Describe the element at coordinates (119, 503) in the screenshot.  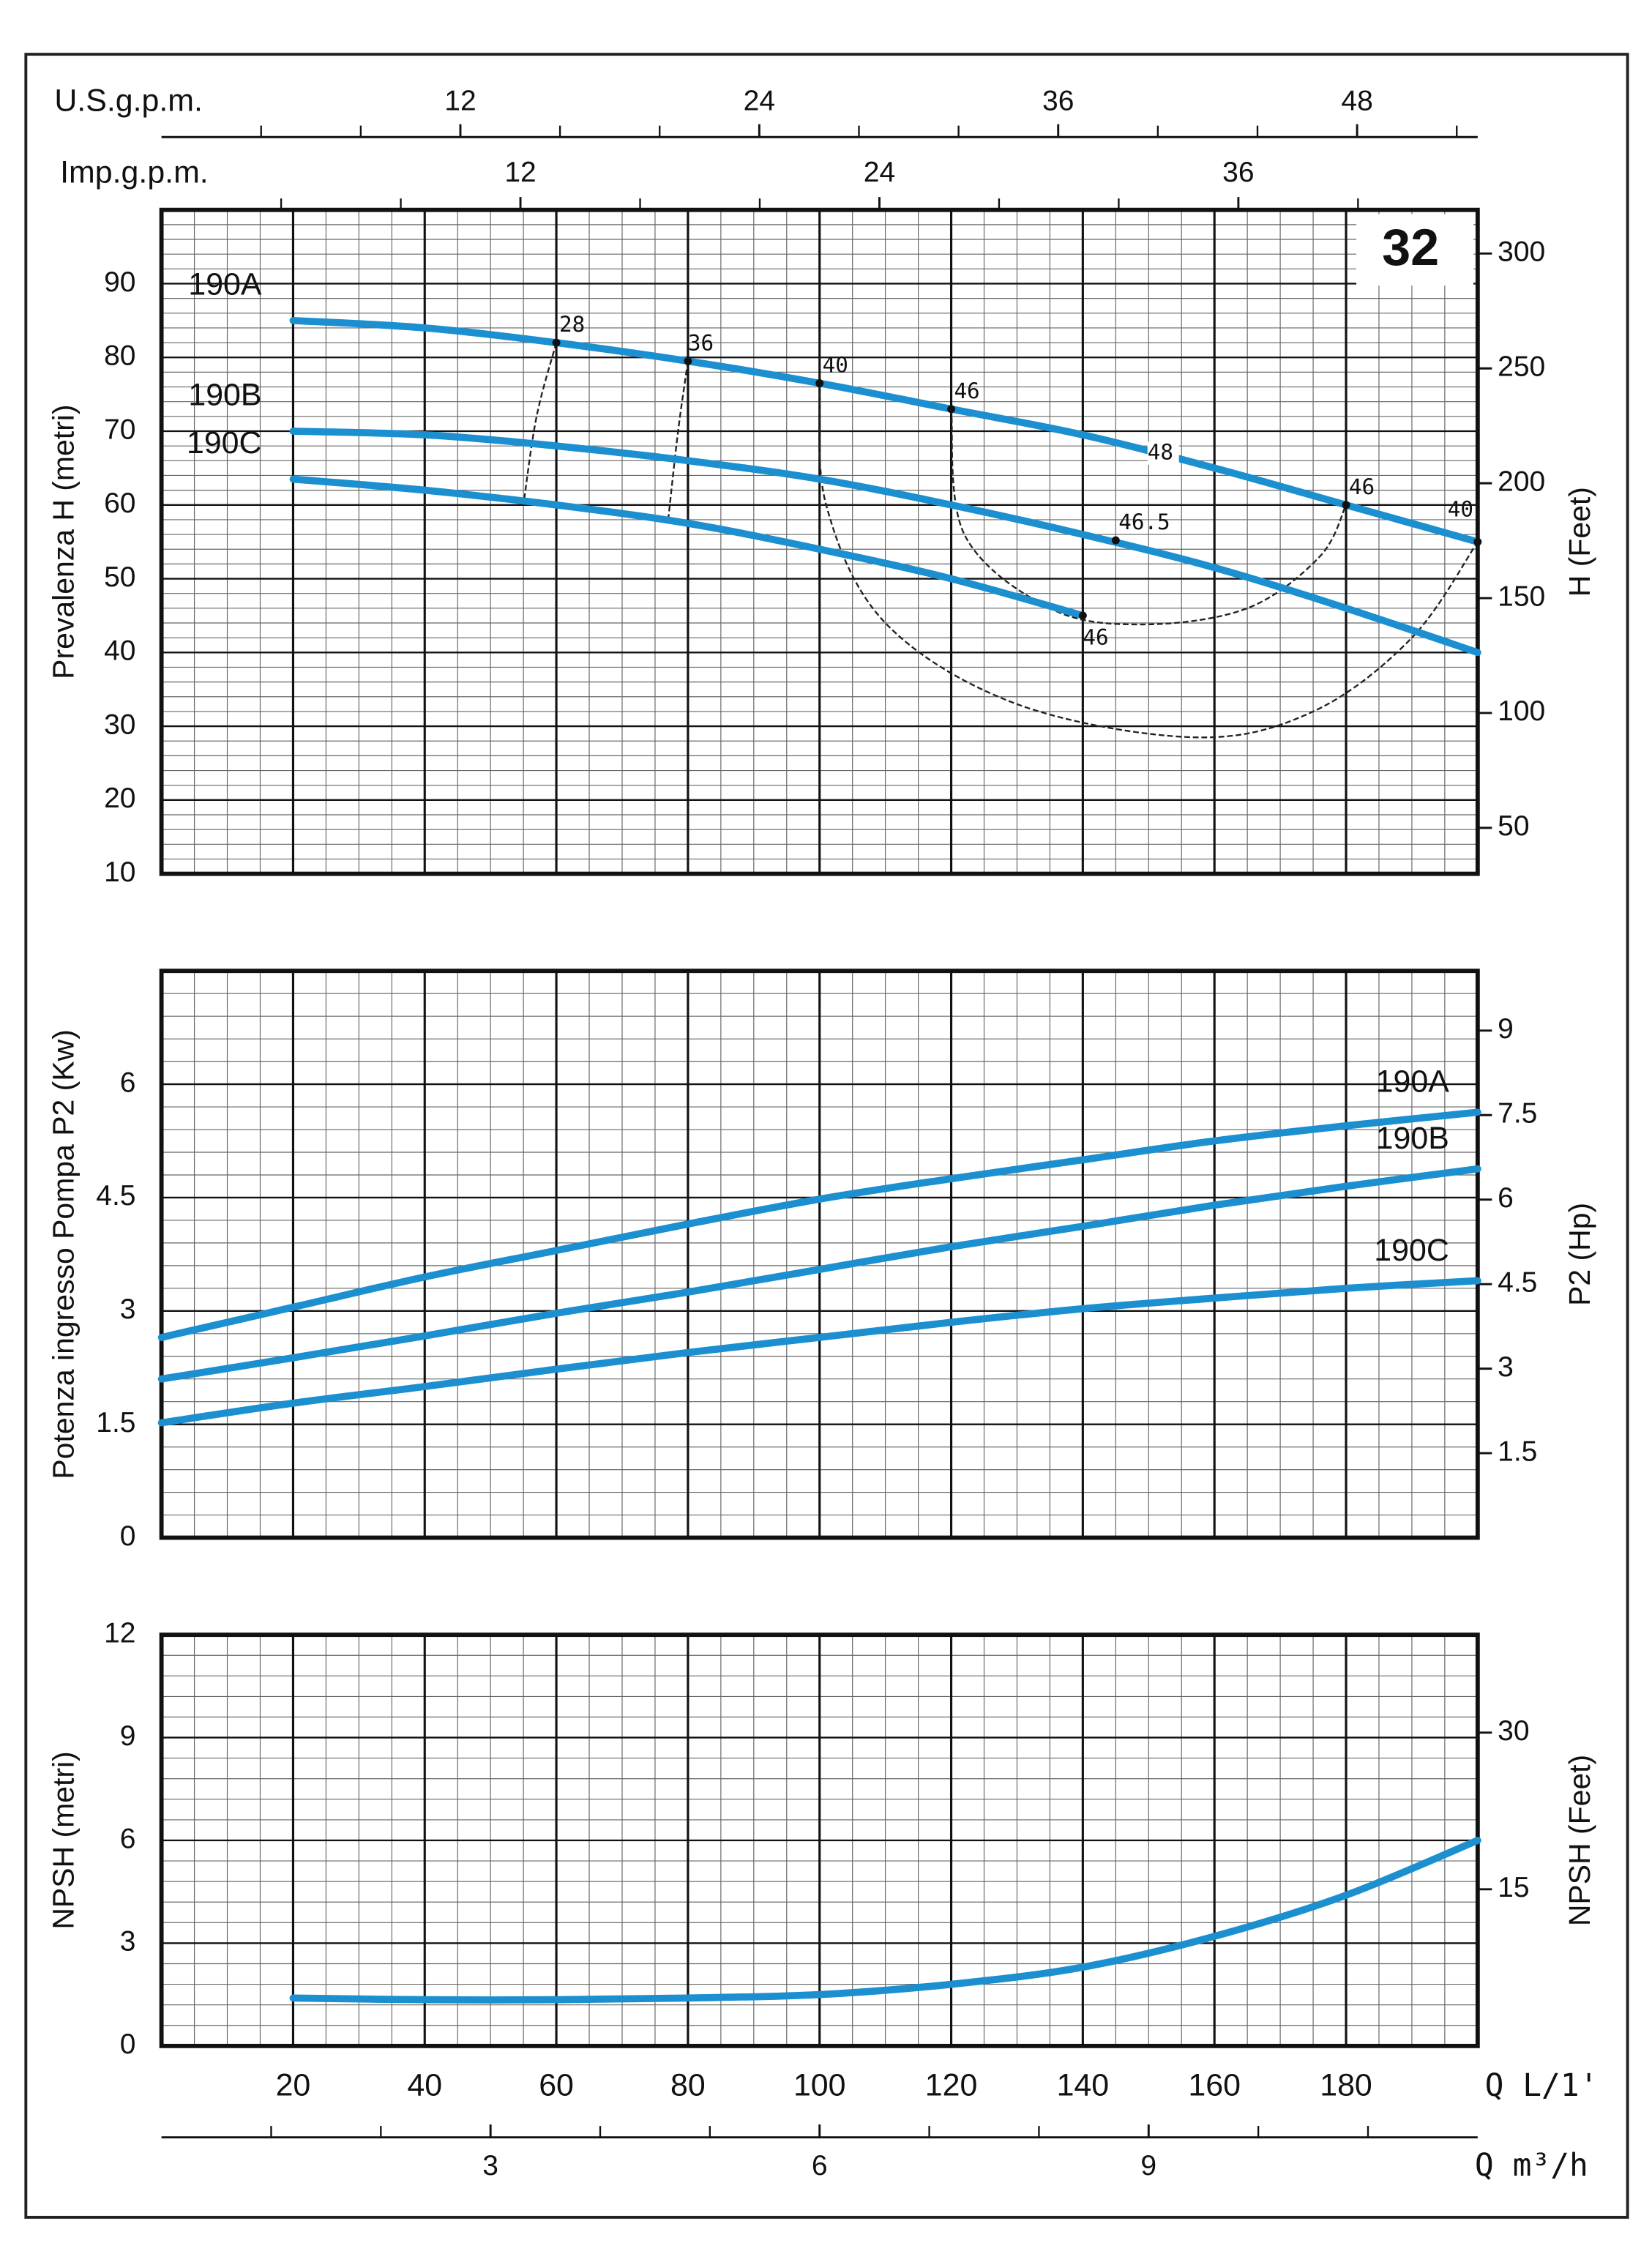
I see `y-tick-label: 60` at that location.